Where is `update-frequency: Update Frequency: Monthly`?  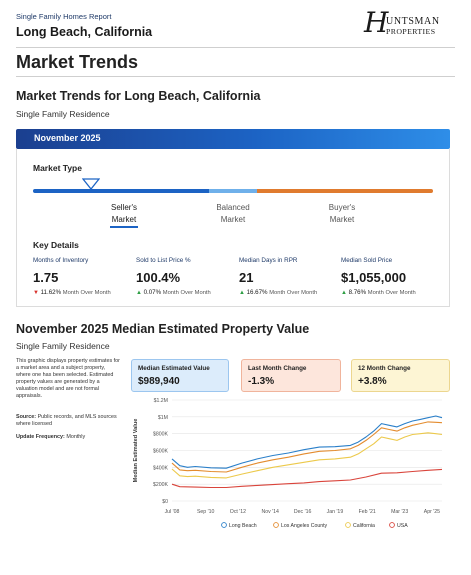
update-frequency: Update Frequency: Monthly is located at coordinates (68, 437).